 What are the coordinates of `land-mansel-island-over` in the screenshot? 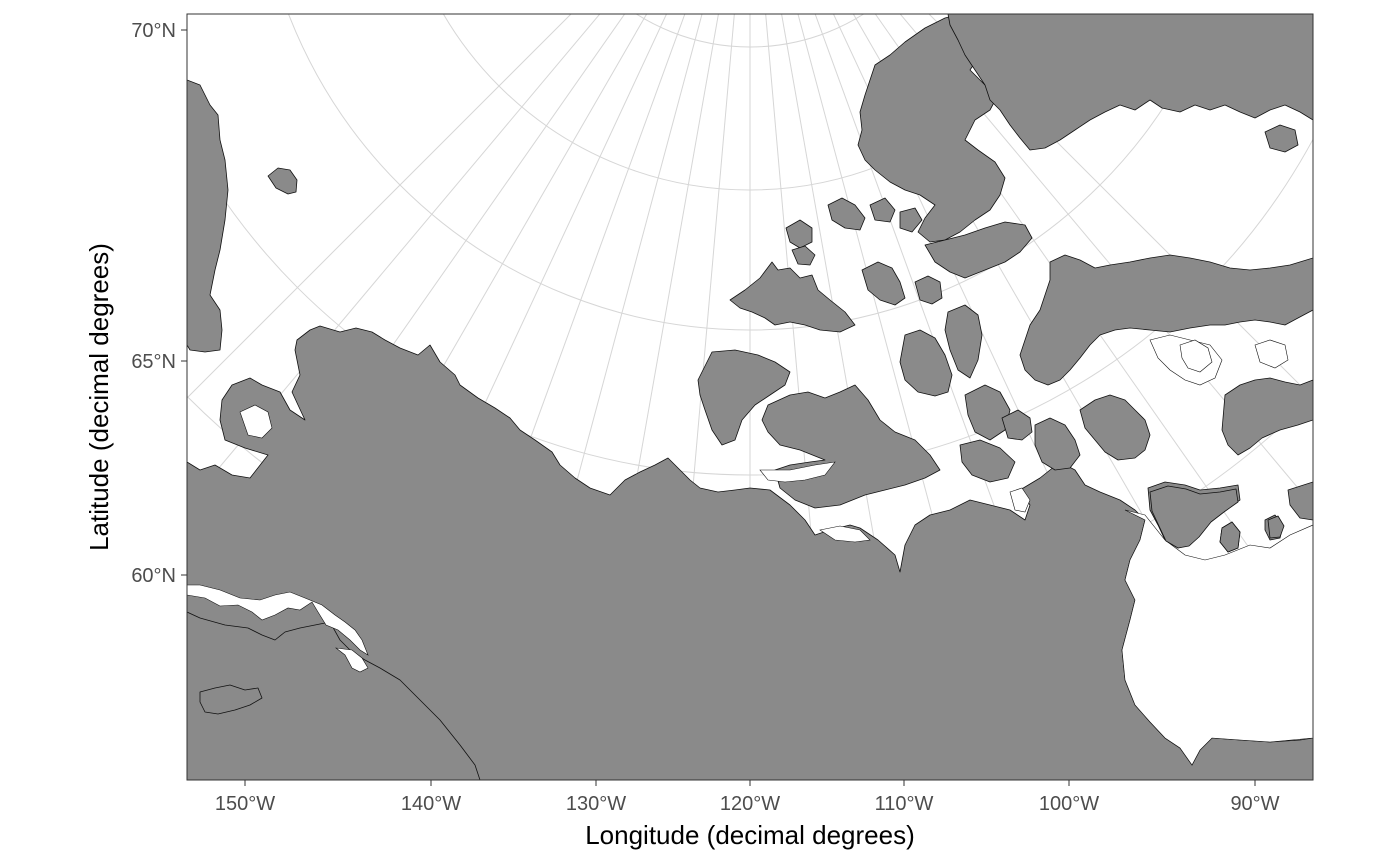 It's located at (1230, 537).